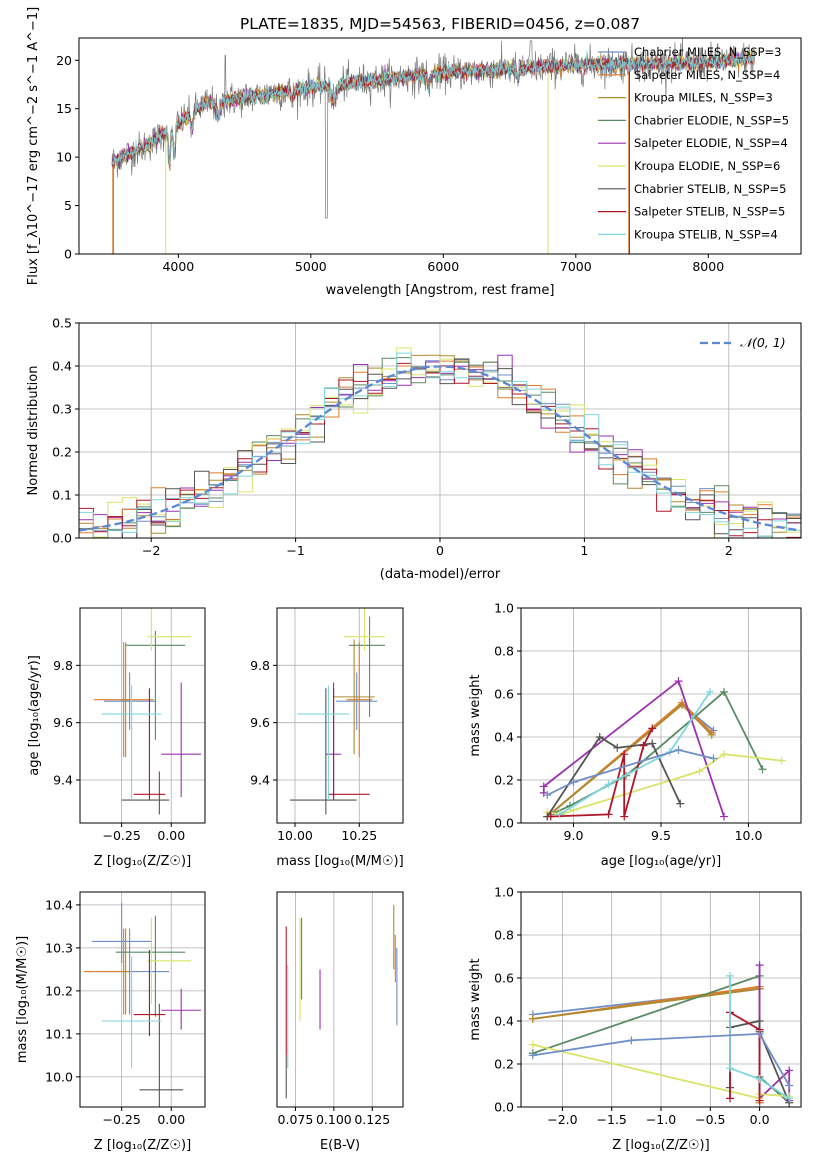  I want to click on panel-age_vs_mass: 10.00 10.25 9.4 9.6 9.8 mass [log₁₀(M/M☉)], so click(327, 738).